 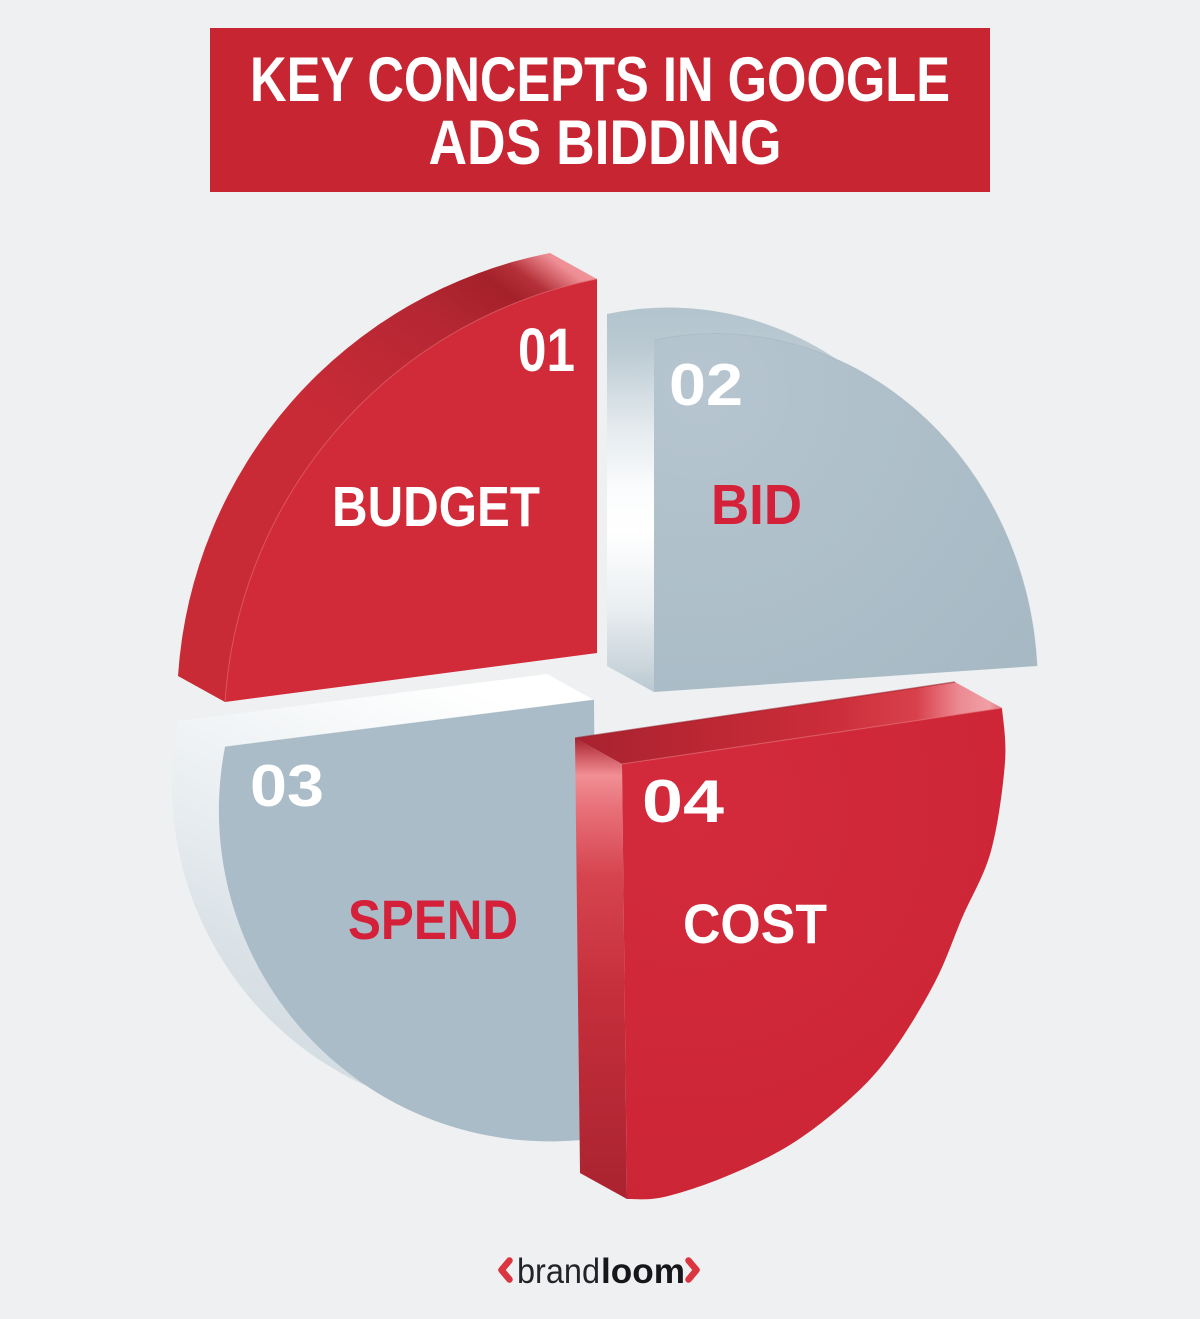 I want to click on svg-text: brand, so click(x=558, y=1271).